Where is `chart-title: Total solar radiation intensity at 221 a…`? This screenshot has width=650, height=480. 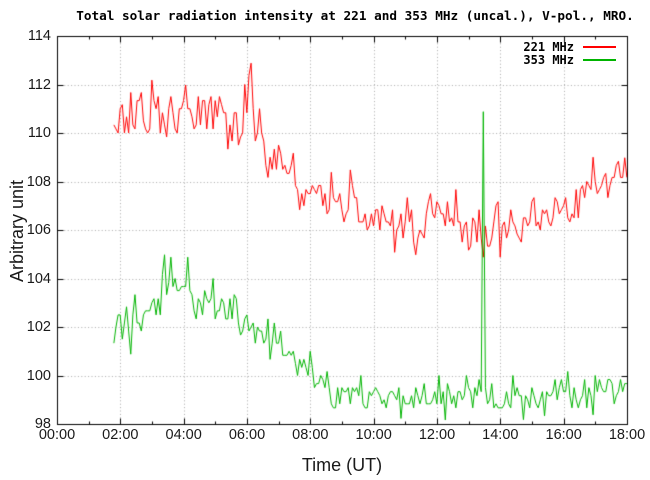 chart-title: Total solar radiation intensity at 221 a… is located at coordinates (355, 15).